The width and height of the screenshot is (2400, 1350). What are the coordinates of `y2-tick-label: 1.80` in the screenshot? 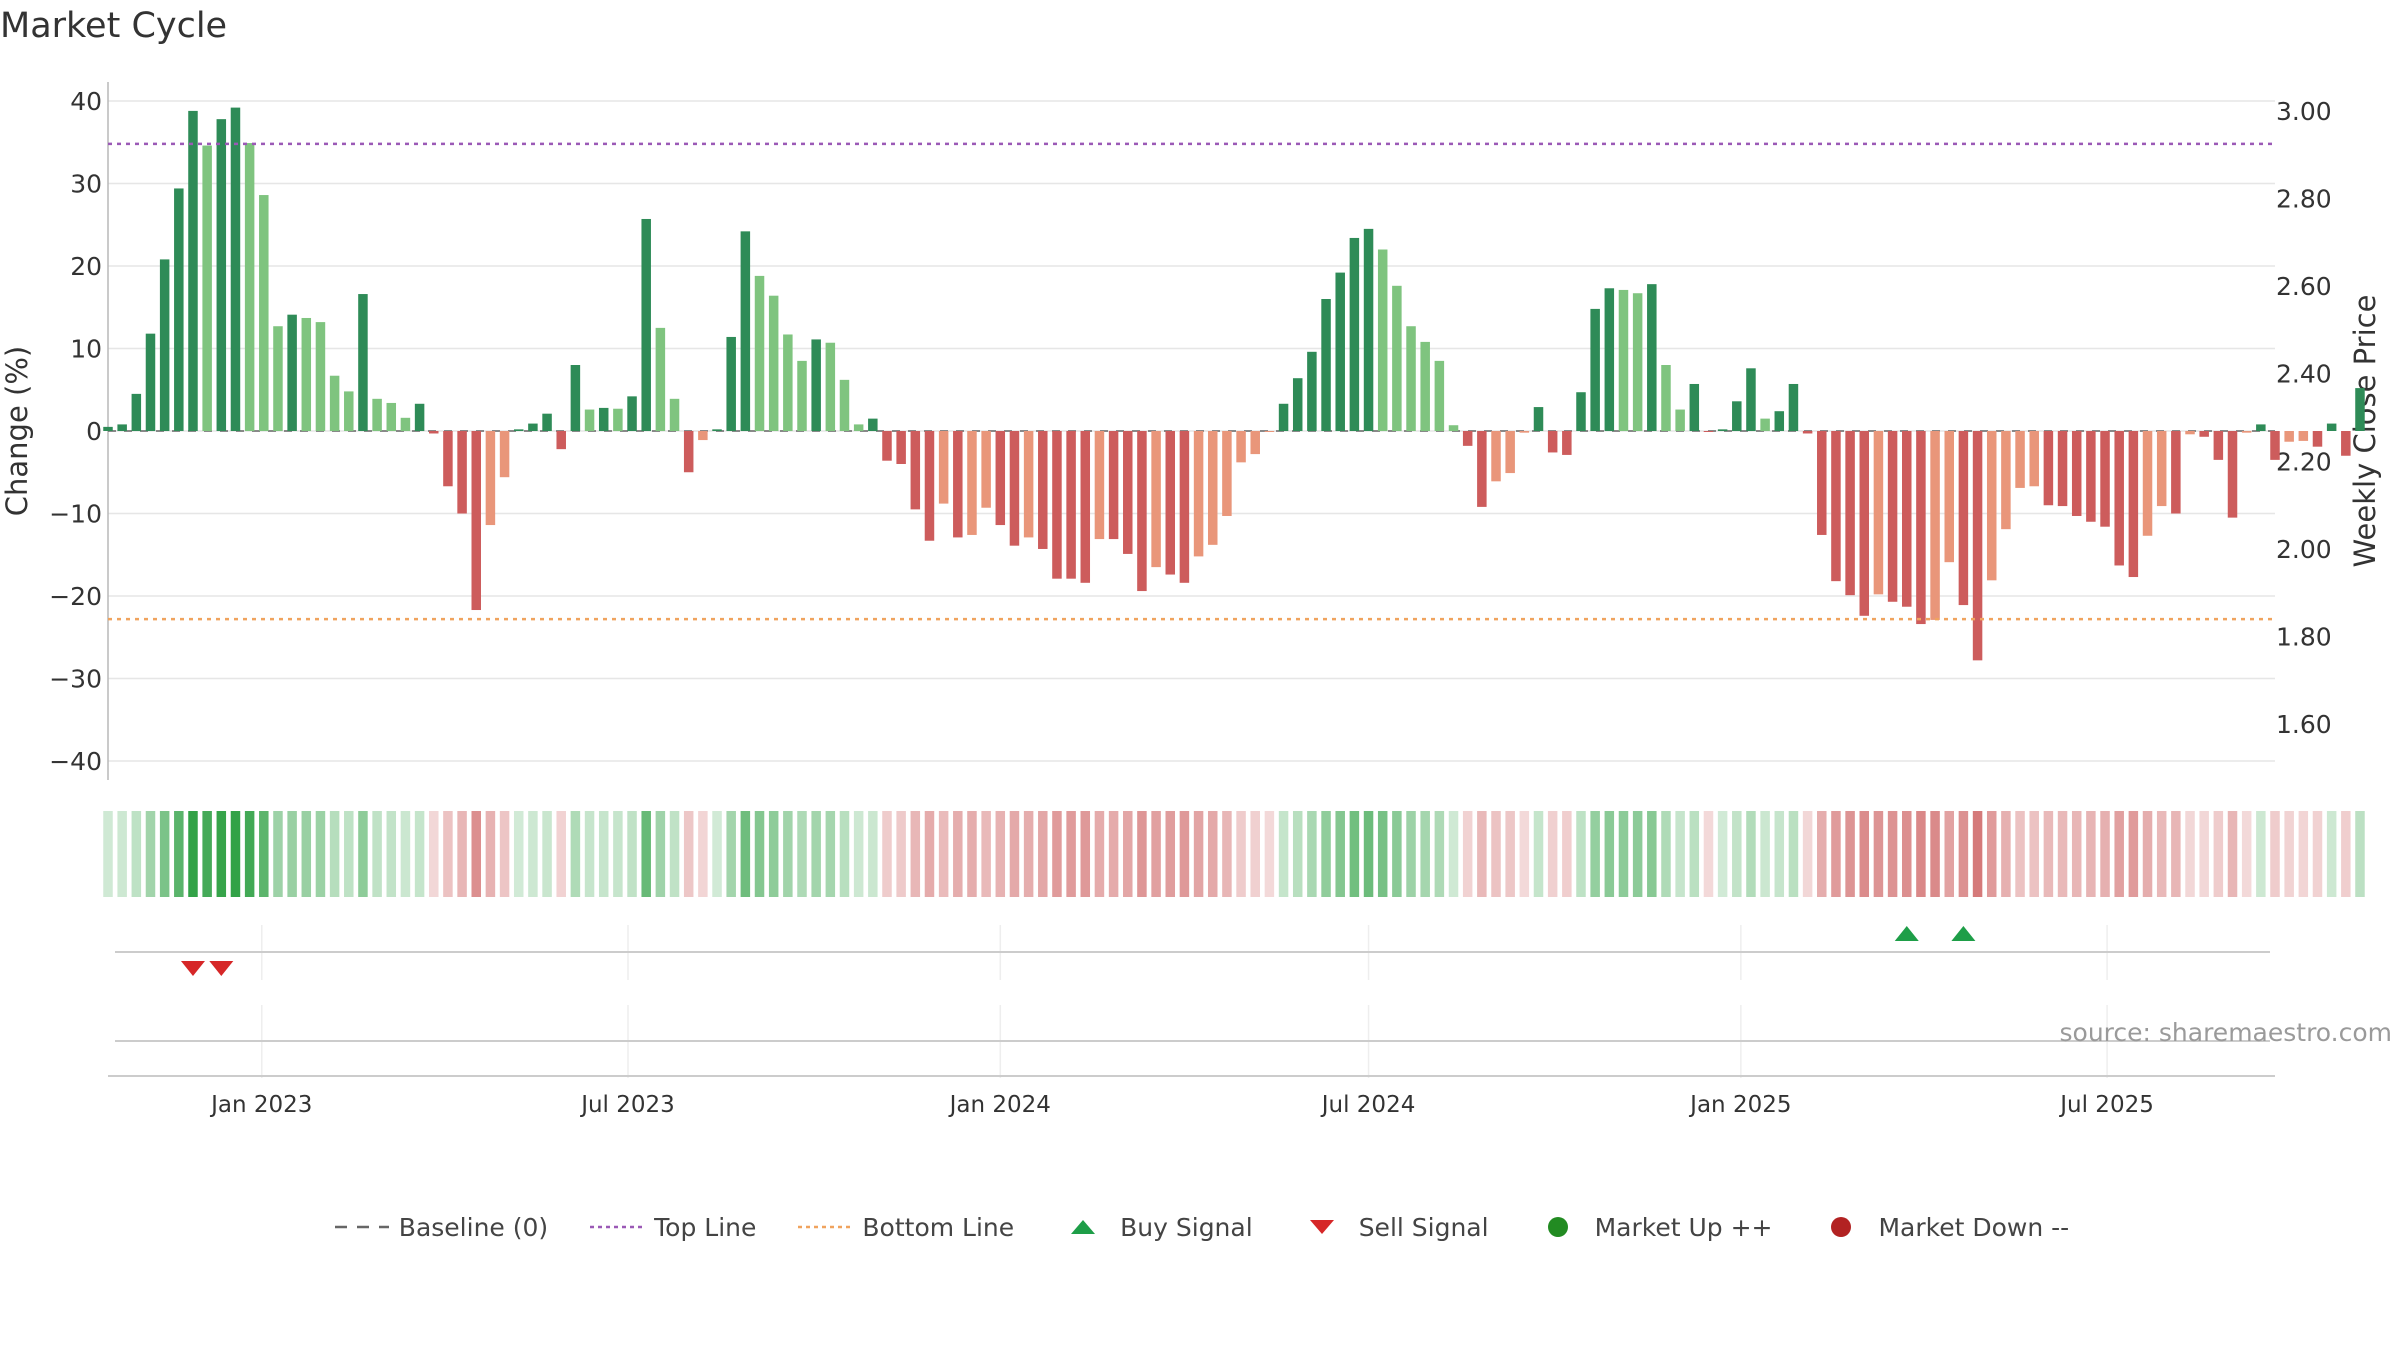 It's located at (2304, 636).